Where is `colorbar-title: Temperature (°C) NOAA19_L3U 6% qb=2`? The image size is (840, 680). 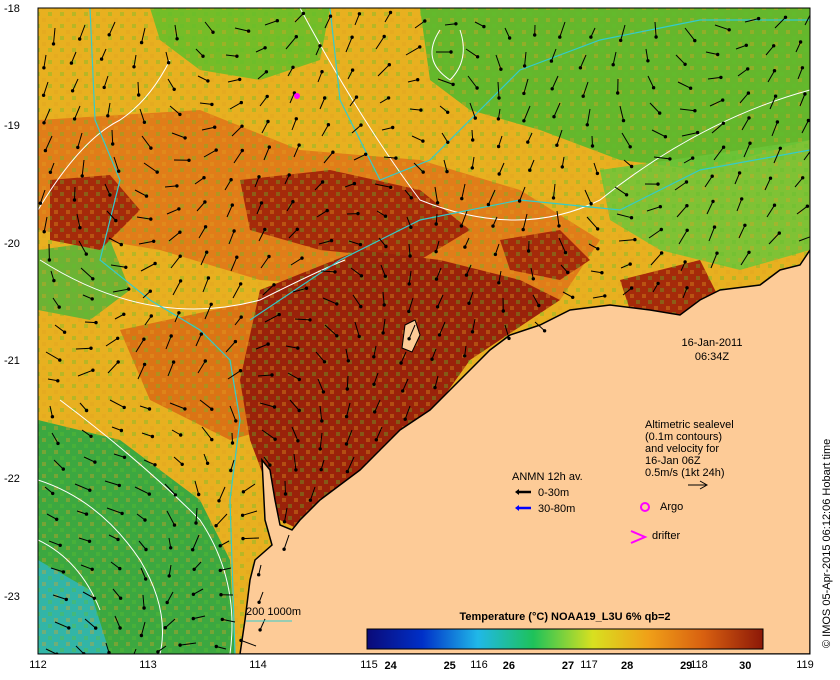 colorbar-title: Temperature (°C) NOAA19_L3U 6% qb=2 is located at coordinates (564, 617).